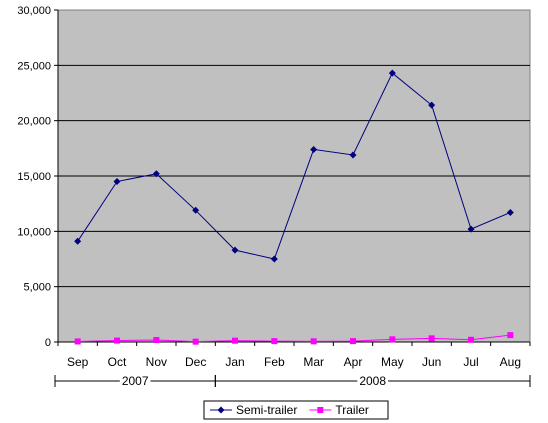 The width and height of the screenshot is (548, 423). What do you see at coordinates (78, 362) in the screenshot?
I see `x-tick-label: Sep` at bounding box center [78, 362].